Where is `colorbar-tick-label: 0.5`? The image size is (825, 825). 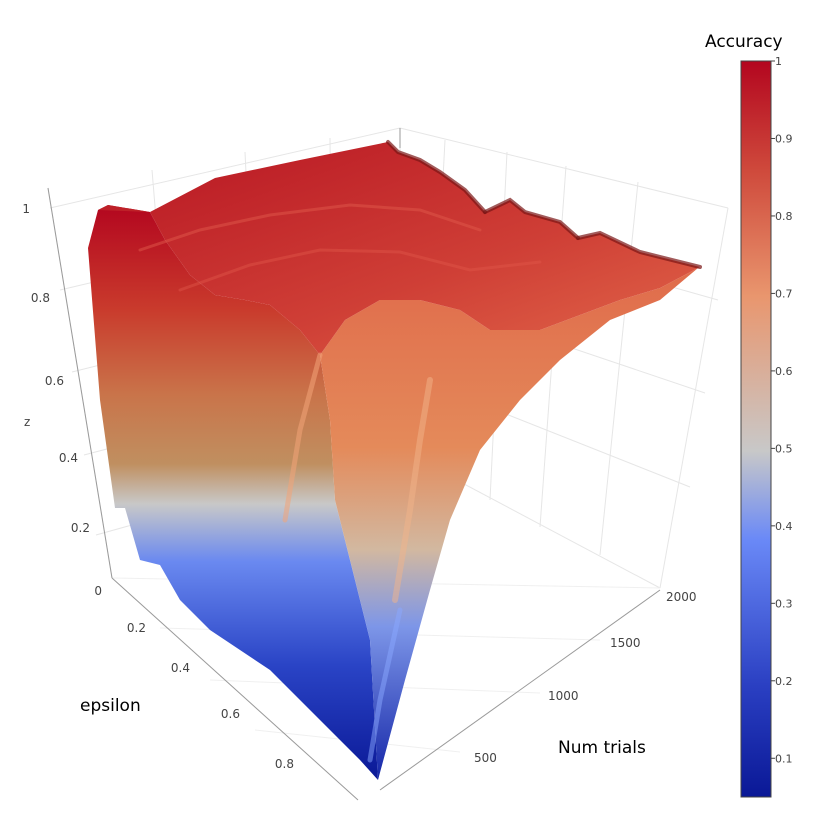 colorbar-tick-label: 0.5 is located at coordinates (784, 448).